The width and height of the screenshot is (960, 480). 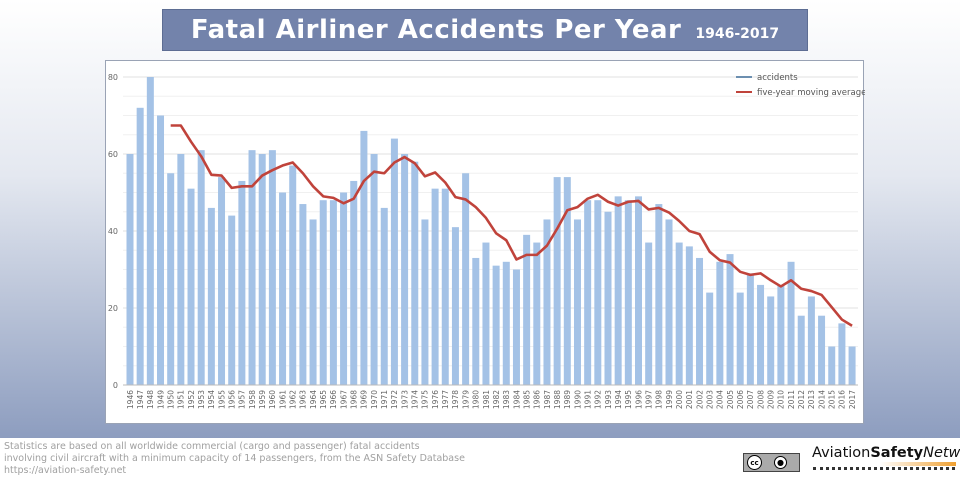 What do you see at coordinates (709, 399) in the screenshot?
I see `x-tick-label: 2003` at bounding box center [709, 399].